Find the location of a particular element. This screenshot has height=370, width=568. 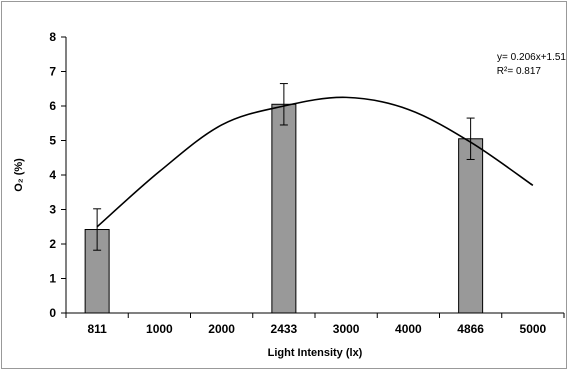

x-tick-label: 2433 is located at coordinates (284, 329).